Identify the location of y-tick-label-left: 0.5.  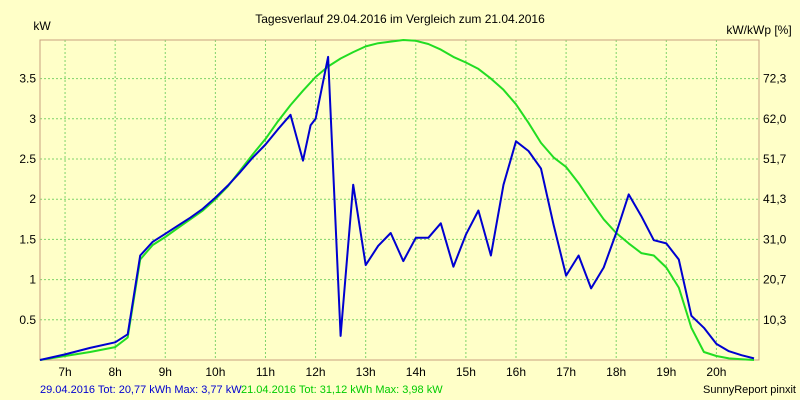
(27, 320).